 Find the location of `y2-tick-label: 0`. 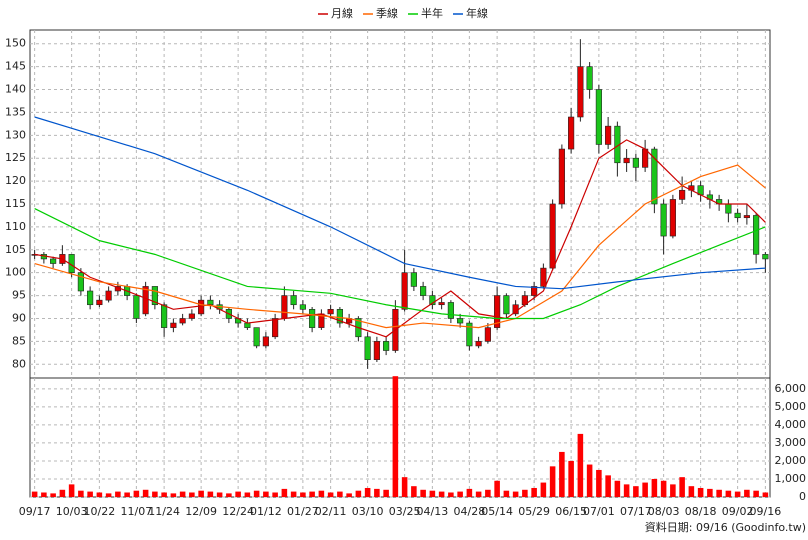

y2-tick-label: 0 is located at coordinates (802, 496).